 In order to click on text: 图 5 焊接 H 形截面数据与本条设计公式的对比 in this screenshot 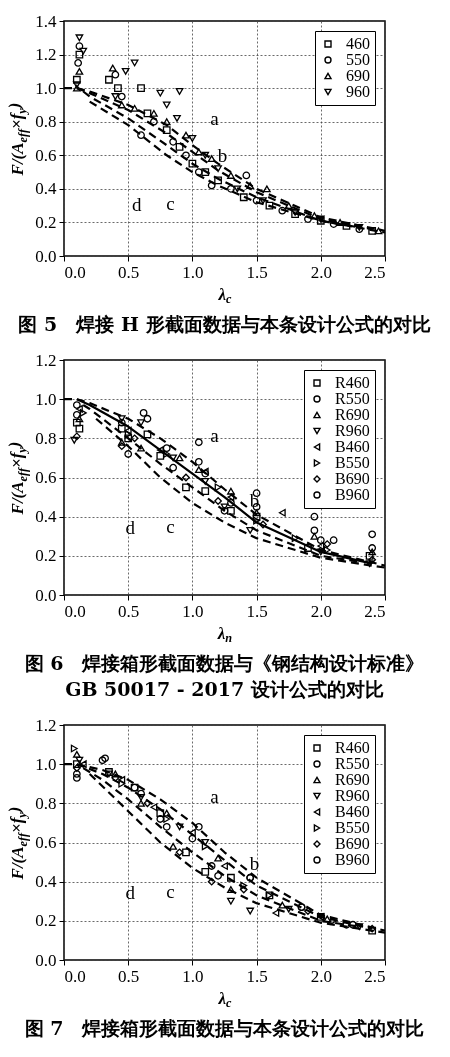, I will do `click(224, 324)`.